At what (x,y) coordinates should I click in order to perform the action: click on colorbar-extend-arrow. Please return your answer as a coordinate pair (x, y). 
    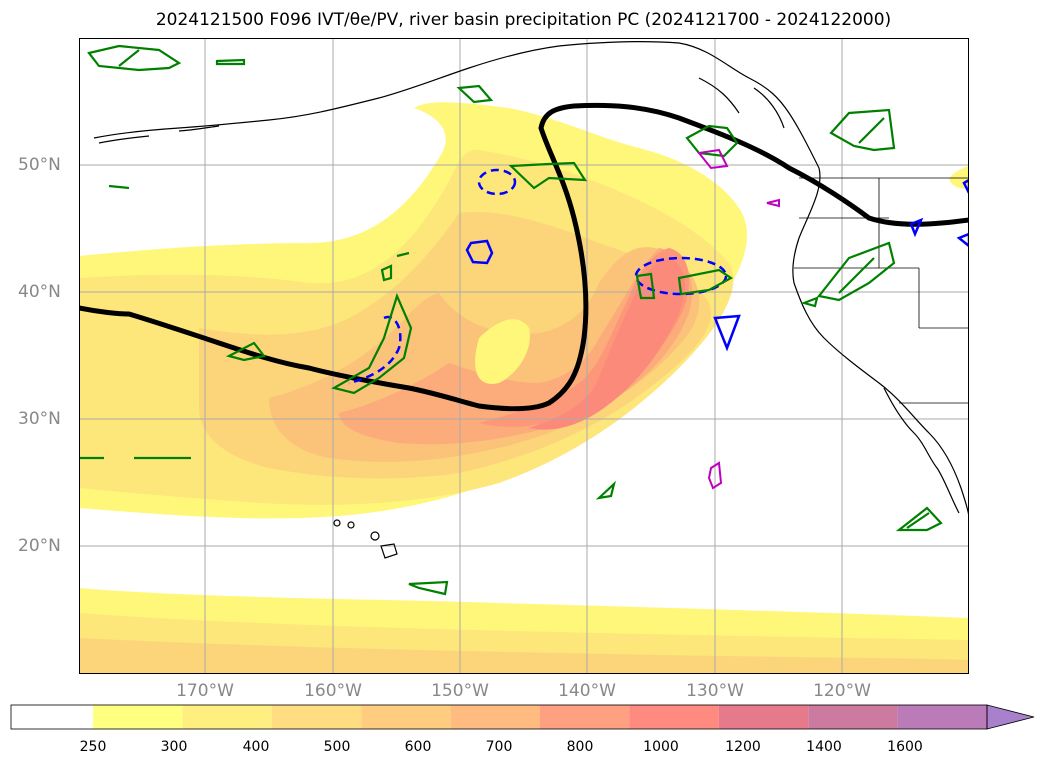
    Looking at the image, I should click on (1010, 717).